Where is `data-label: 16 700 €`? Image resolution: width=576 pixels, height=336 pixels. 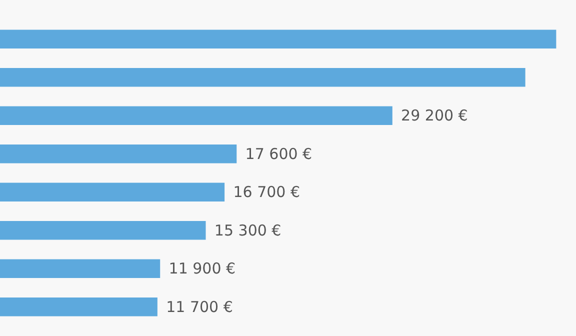
data-label: 16 700 € is located at coordinates (266, 192).